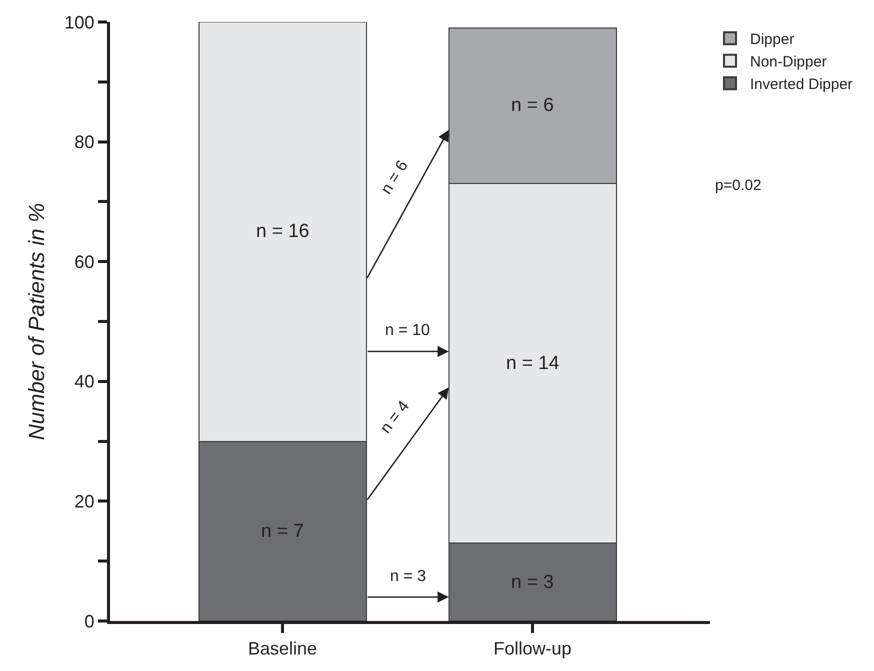 The height and width of the screenshot is (671, 874). I want to click on annotation: n = 14, so click(533, 363).